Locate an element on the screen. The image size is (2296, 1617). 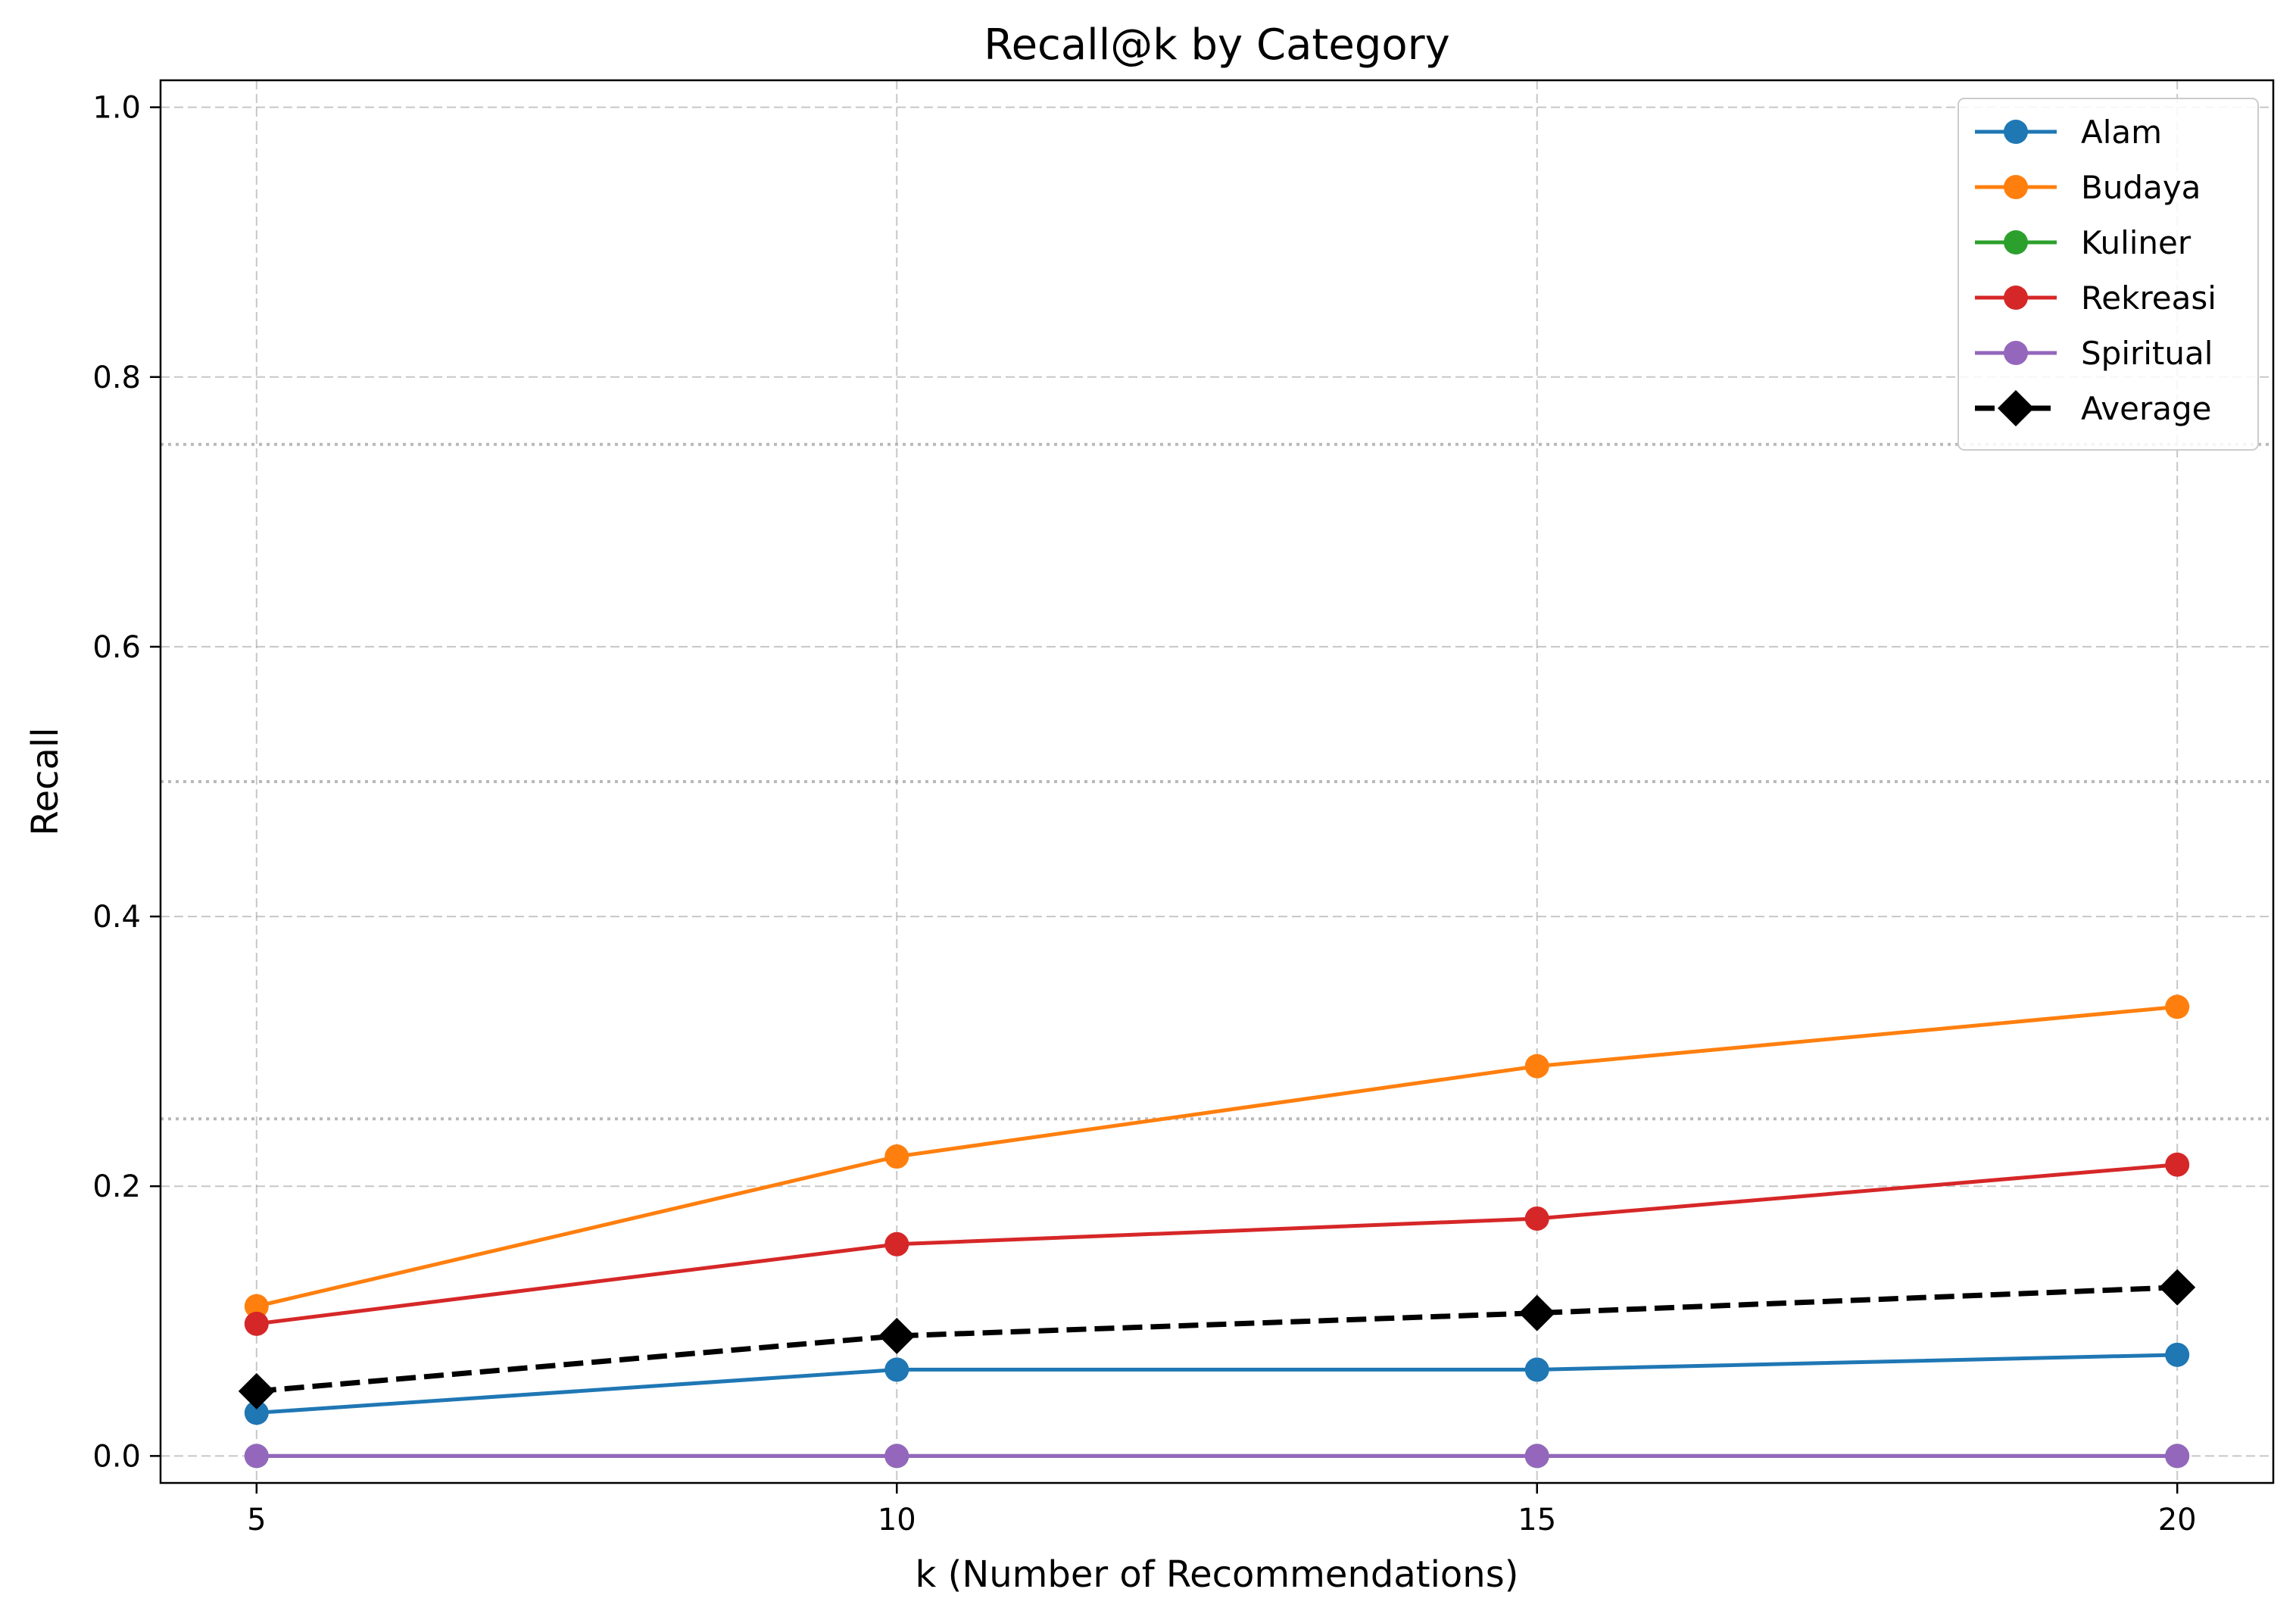
series-line-alam is located at coordinates (1217, 1384).